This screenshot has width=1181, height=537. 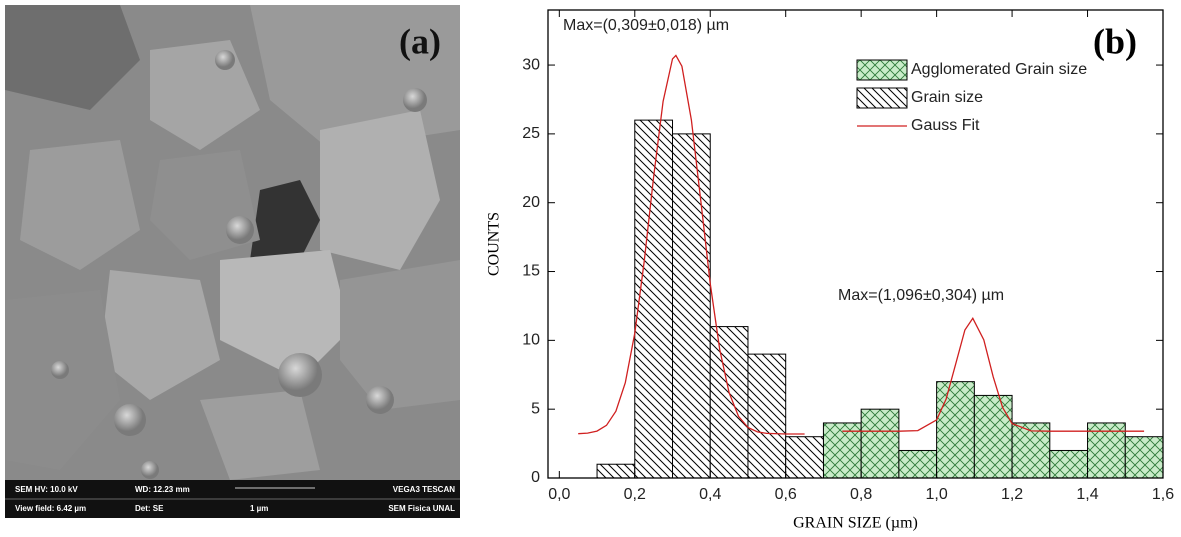 I want to click on legend-label: Gauss Fit, so click(x=945, y=125).